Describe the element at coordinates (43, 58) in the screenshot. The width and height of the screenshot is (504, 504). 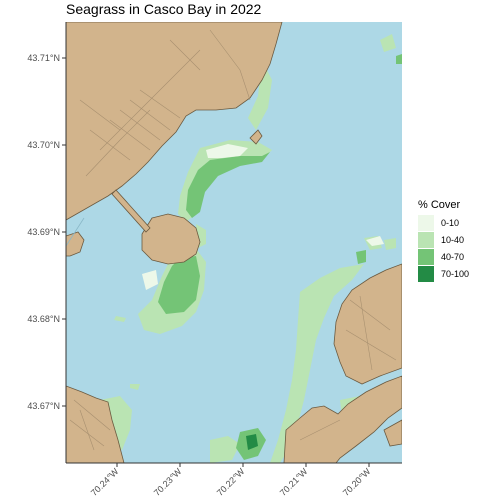
I see `latitude-tick-label: 43.71°N` at that location.